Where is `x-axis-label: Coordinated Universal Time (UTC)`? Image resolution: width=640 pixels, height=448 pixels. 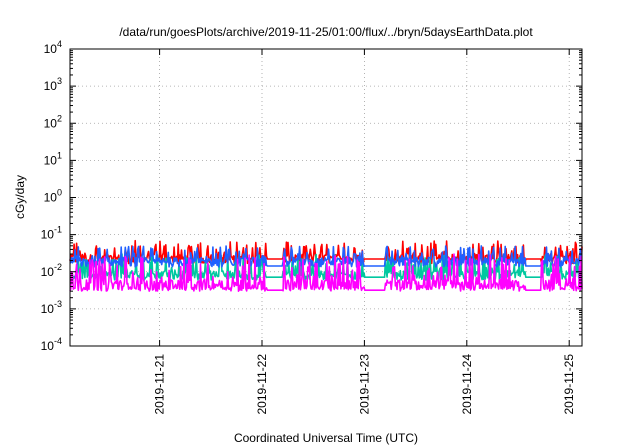
x-axis-label: Coordinated Universal Time (UTC) is located at coordinates (326, 438).